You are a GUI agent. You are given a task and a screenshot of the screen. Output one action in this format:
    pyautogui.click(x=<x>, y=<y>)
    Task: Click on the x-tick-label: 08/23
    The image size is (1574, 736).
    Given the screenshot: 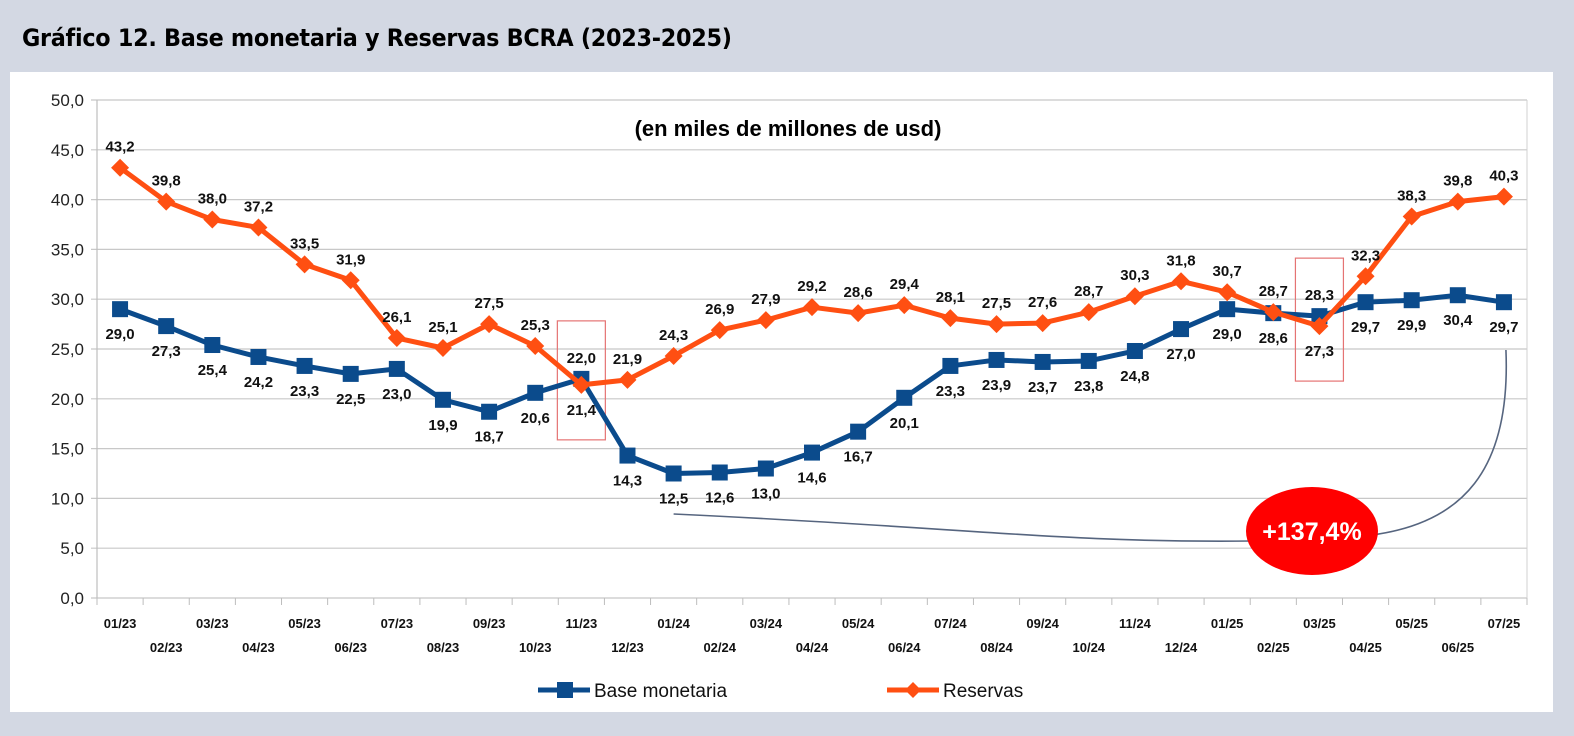 What is the action you would take?
    pyautogui.click(x=443, y=647)
    